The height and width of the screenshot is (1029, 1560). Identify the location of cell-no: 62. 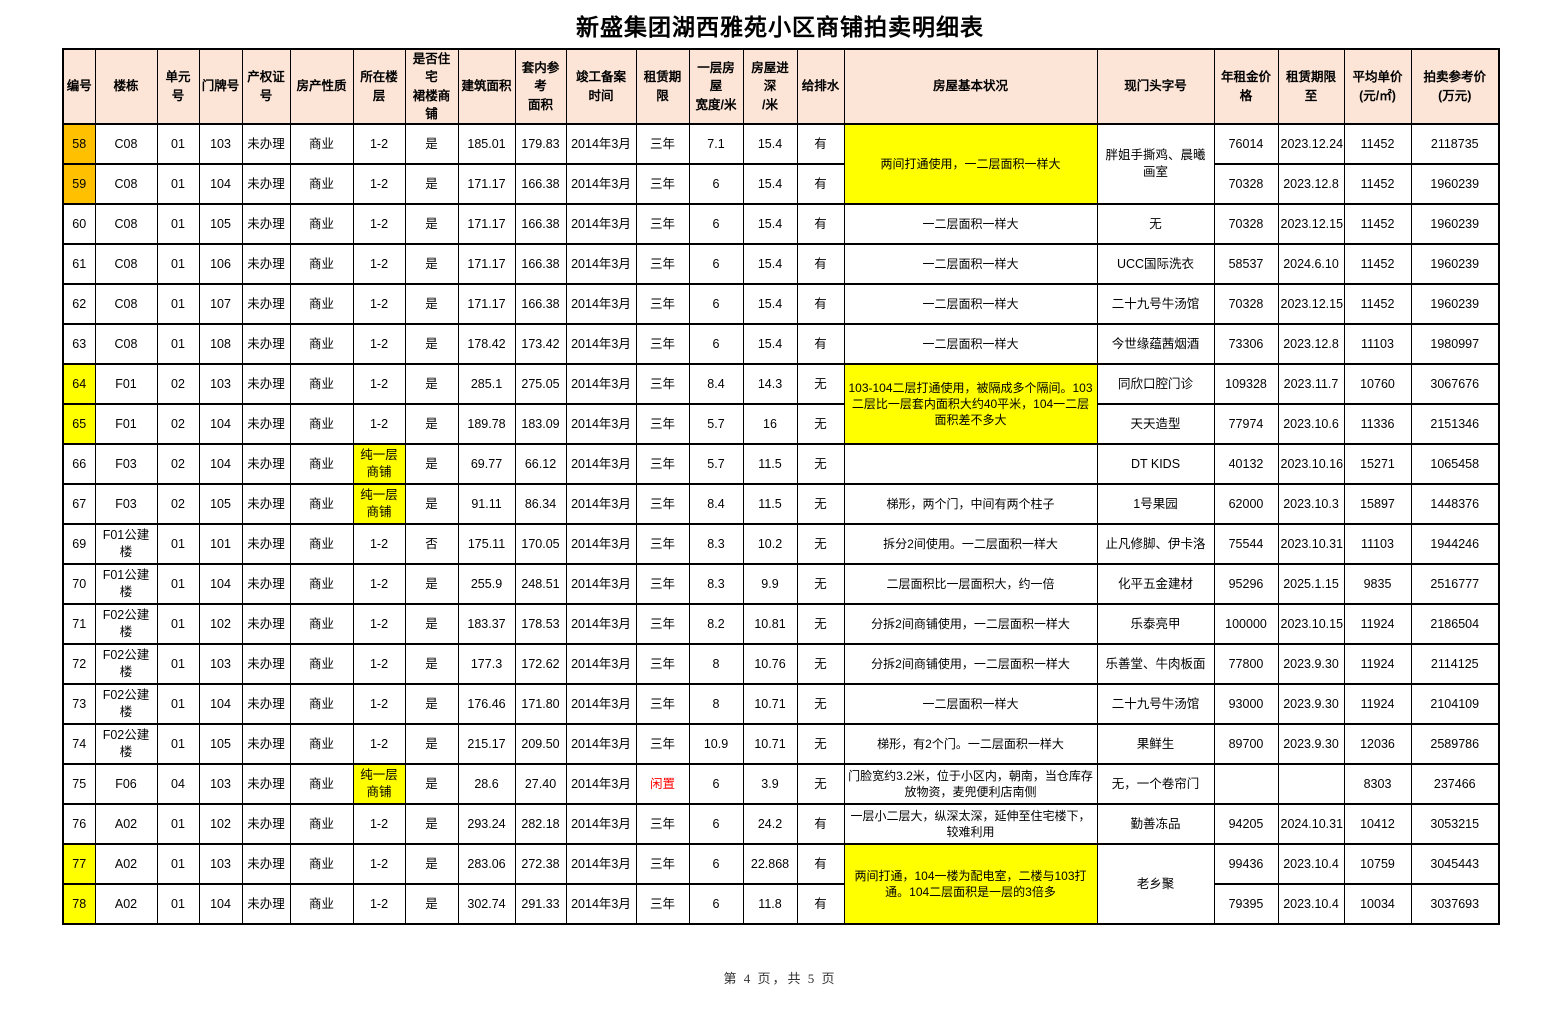
(79, 304).